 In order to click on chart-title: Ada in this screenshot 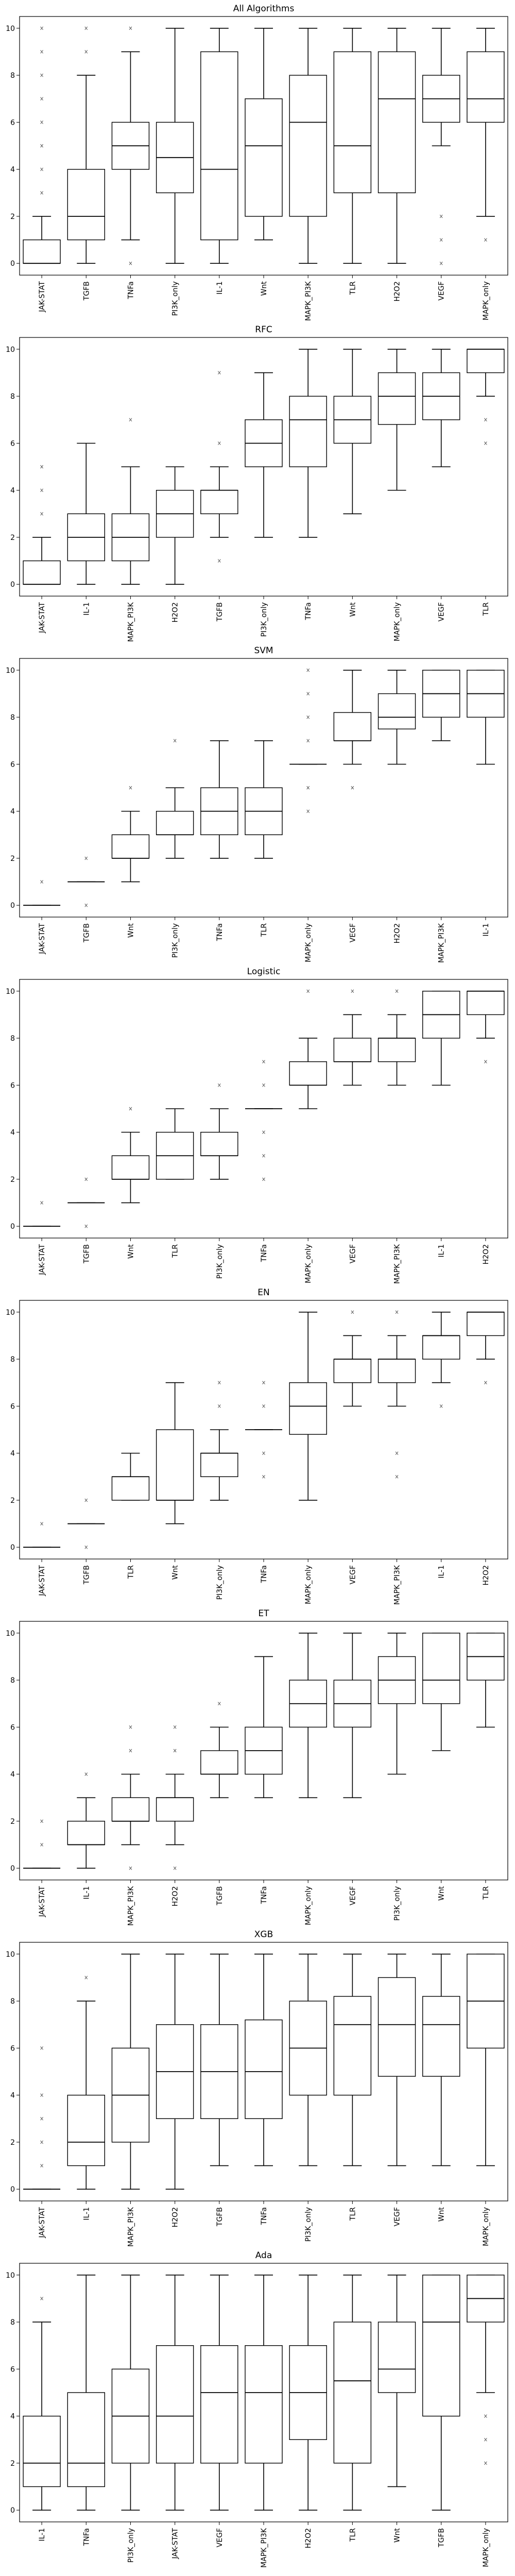, I will do `click(263, 2255)`.